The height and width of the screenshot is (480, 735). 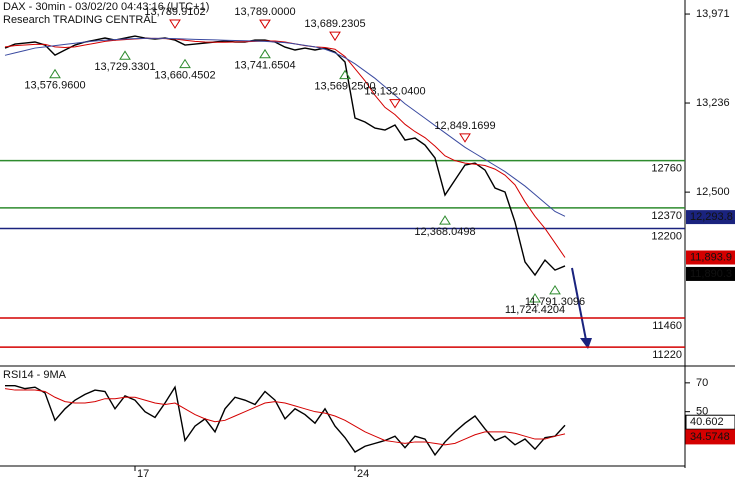 What do you see at coordinates (464, 126) in the screenshot?
I see `high-label: 12,849.1699` at bounding box center [464, 126].